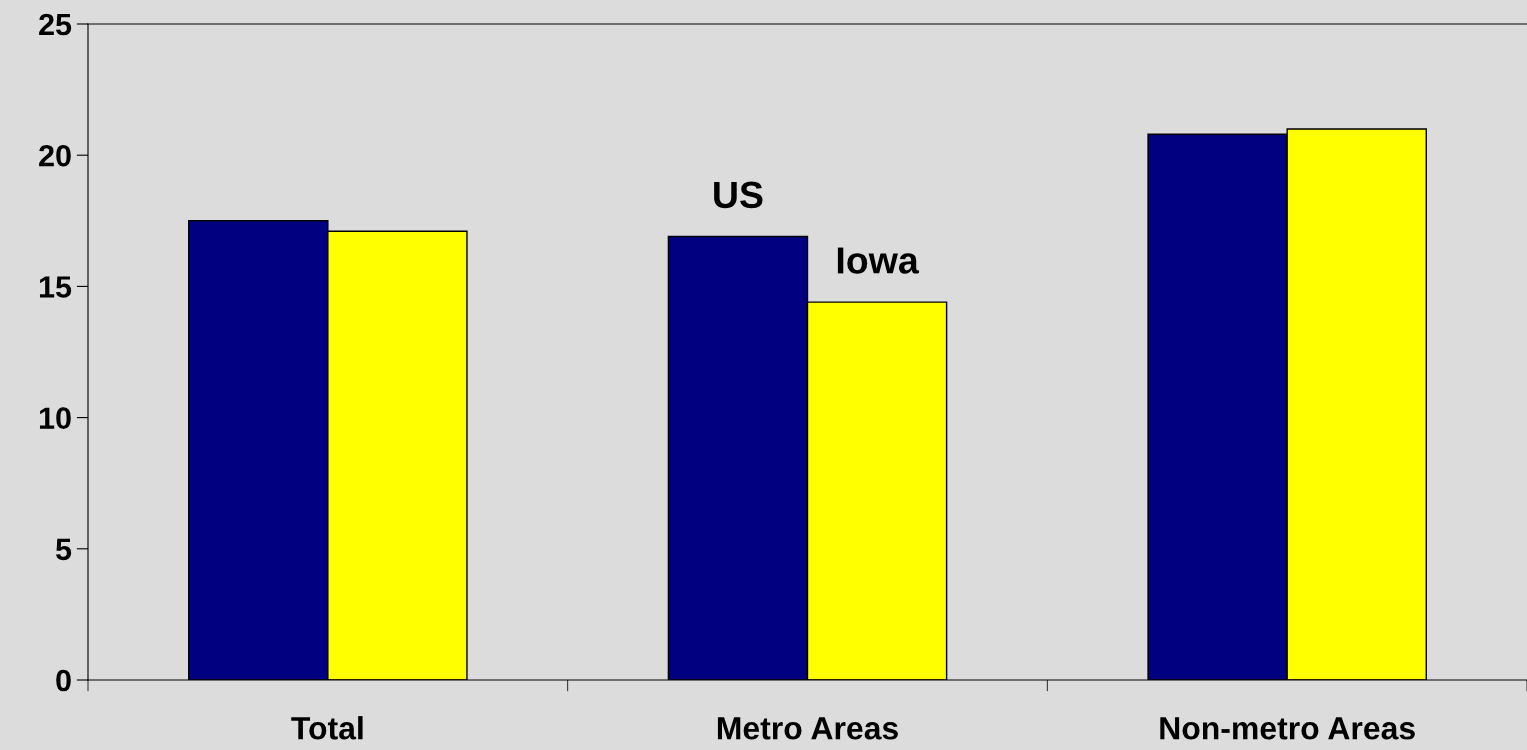 This screenshot has height=750, width=1527. I want to click on y-tick-label: 20, so click(55, 155).